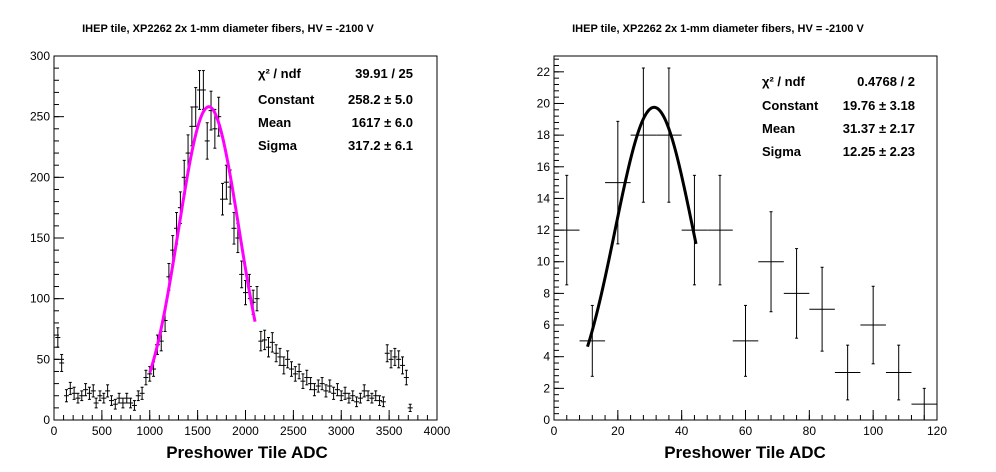 The width and height of the screenshot is (996, 472). Describe the element at coordinates (102, 431) in the screenshot. I see `x-tick-label: 500` at that location.